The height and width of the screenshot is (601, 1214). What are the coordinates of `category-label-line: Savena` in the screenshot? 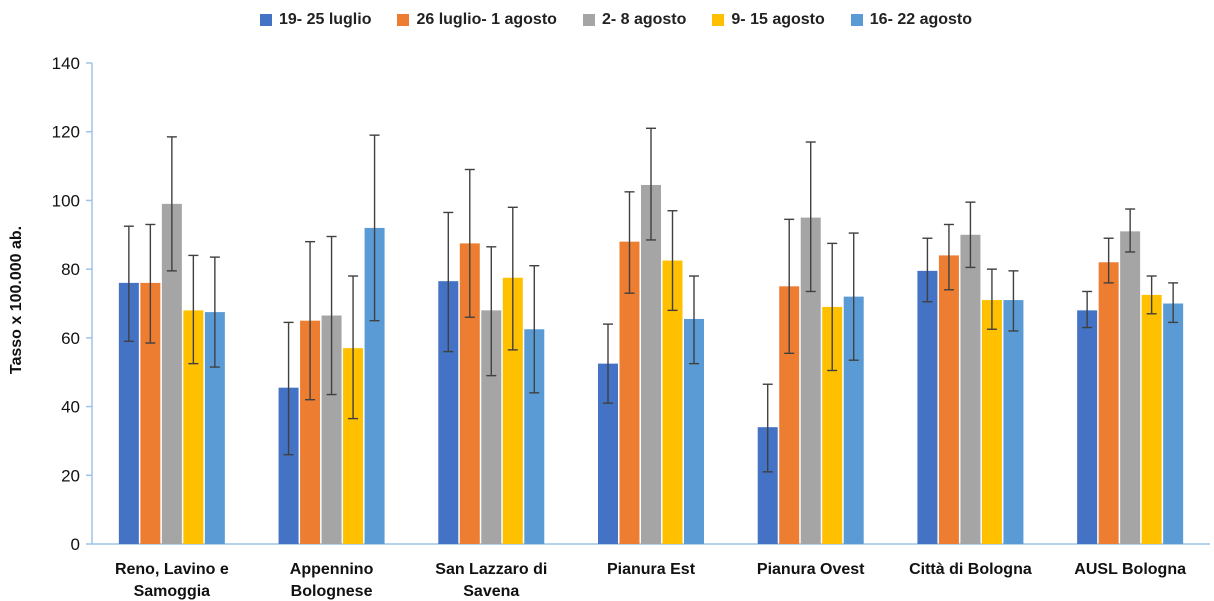 It's located at (491, 591).